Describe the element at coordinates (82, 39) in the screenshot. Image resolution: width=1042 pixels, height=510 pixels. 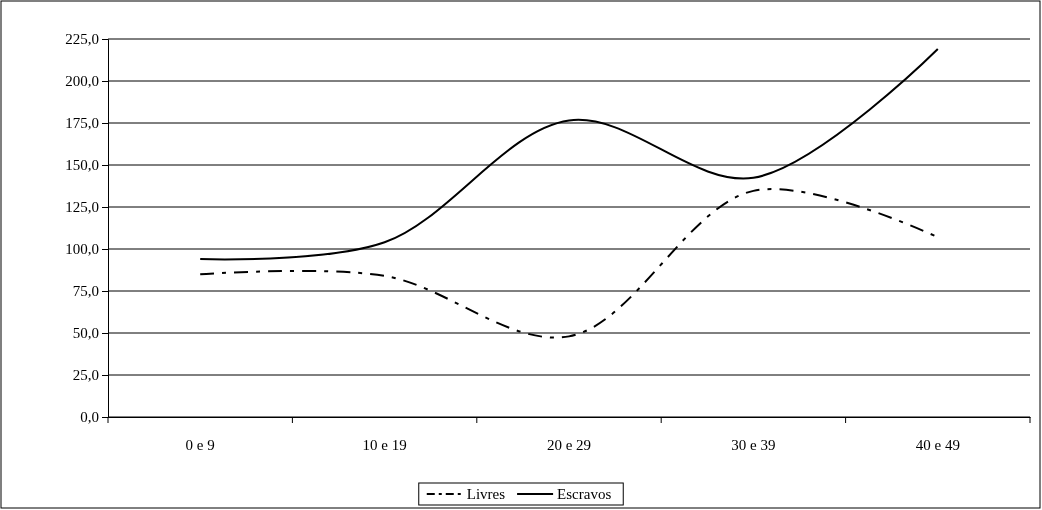
I see `y-tick-label: 225,0` at that location.